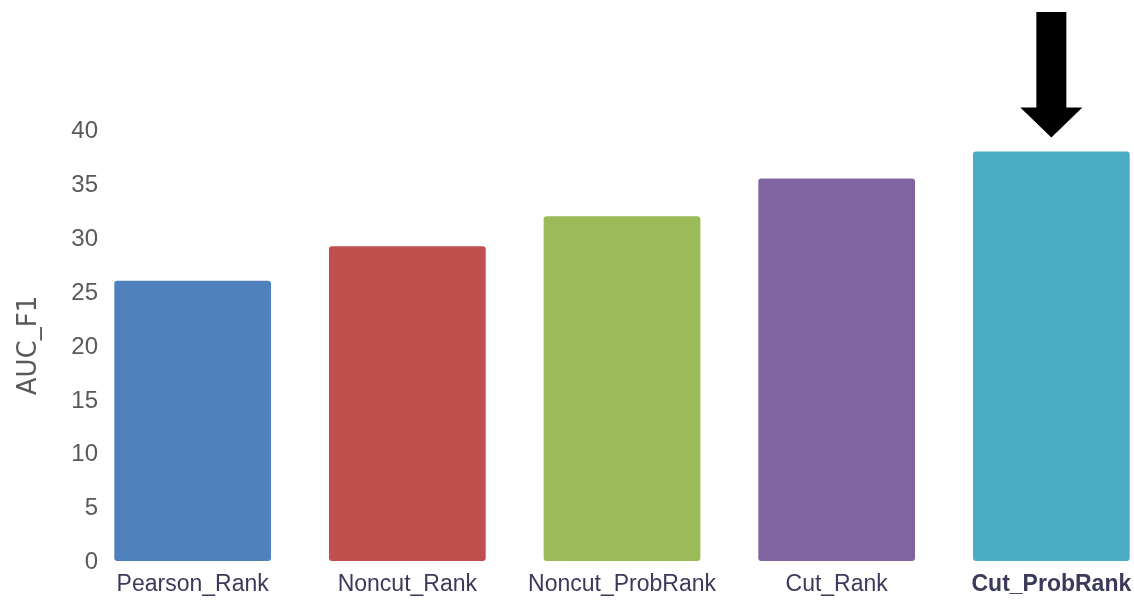  Describe the element at coordinates (27, 345) in the screenshot. I see `y-axis-title: AUC_F1` at that location.